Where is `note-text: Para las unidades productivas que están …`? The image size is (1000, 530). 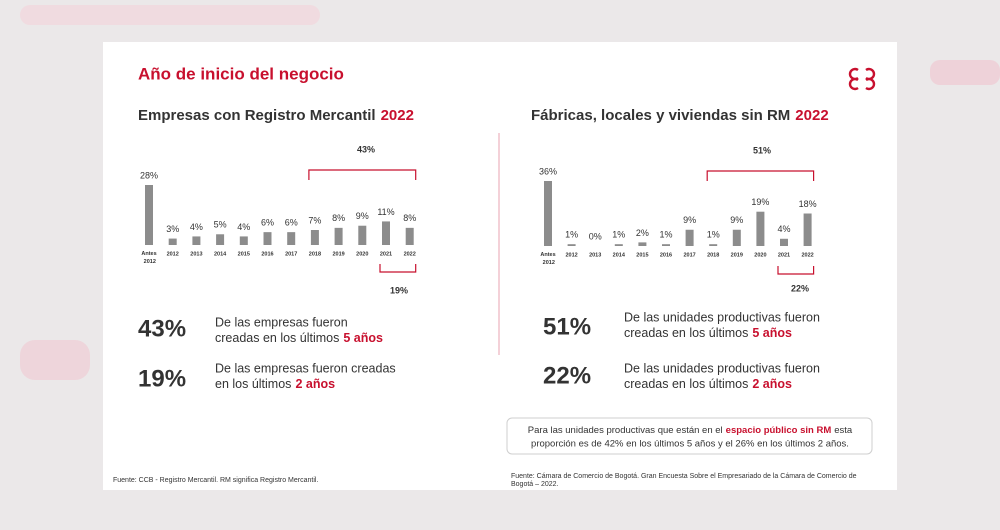 note-text: Para las unidades productivas que están … is located at coordinates (690, 430).